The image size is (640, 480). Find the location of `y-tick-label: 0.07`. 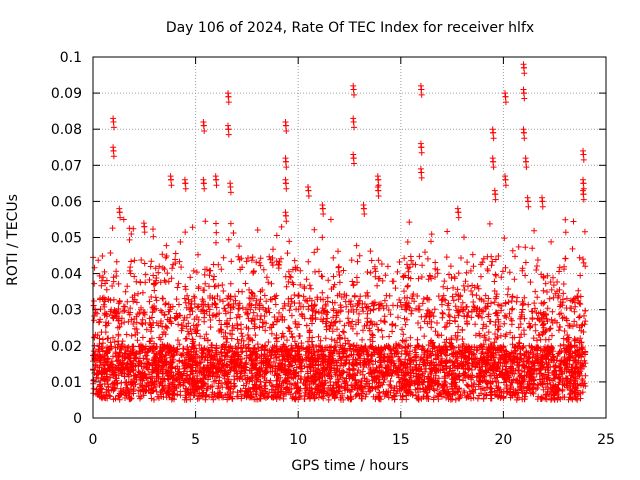

y-tick-label: 0.07 is located at coordinates (66, 166).